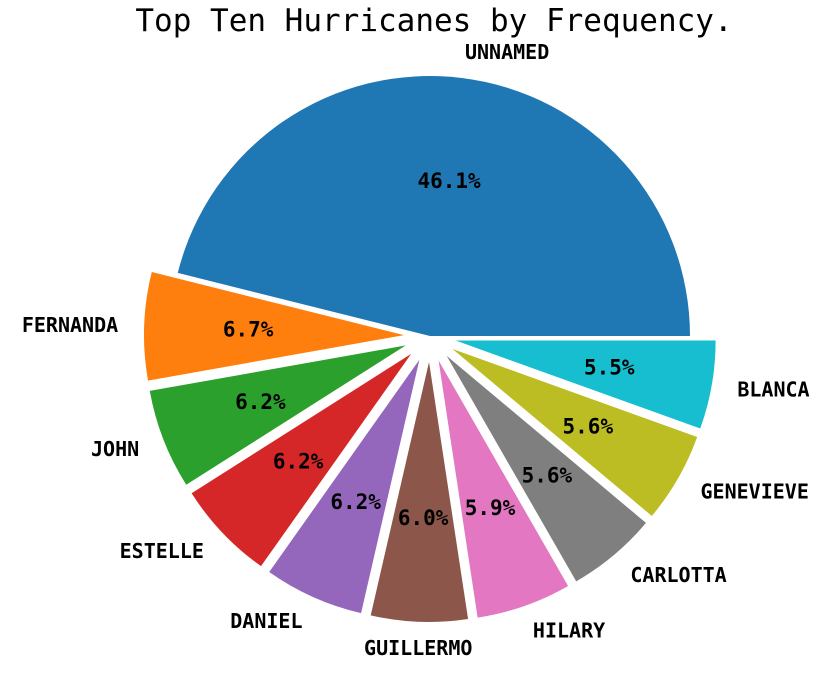 This screenshot has width=824, height=695. I want to click on pie-slice-estelle, so click(301, 460).